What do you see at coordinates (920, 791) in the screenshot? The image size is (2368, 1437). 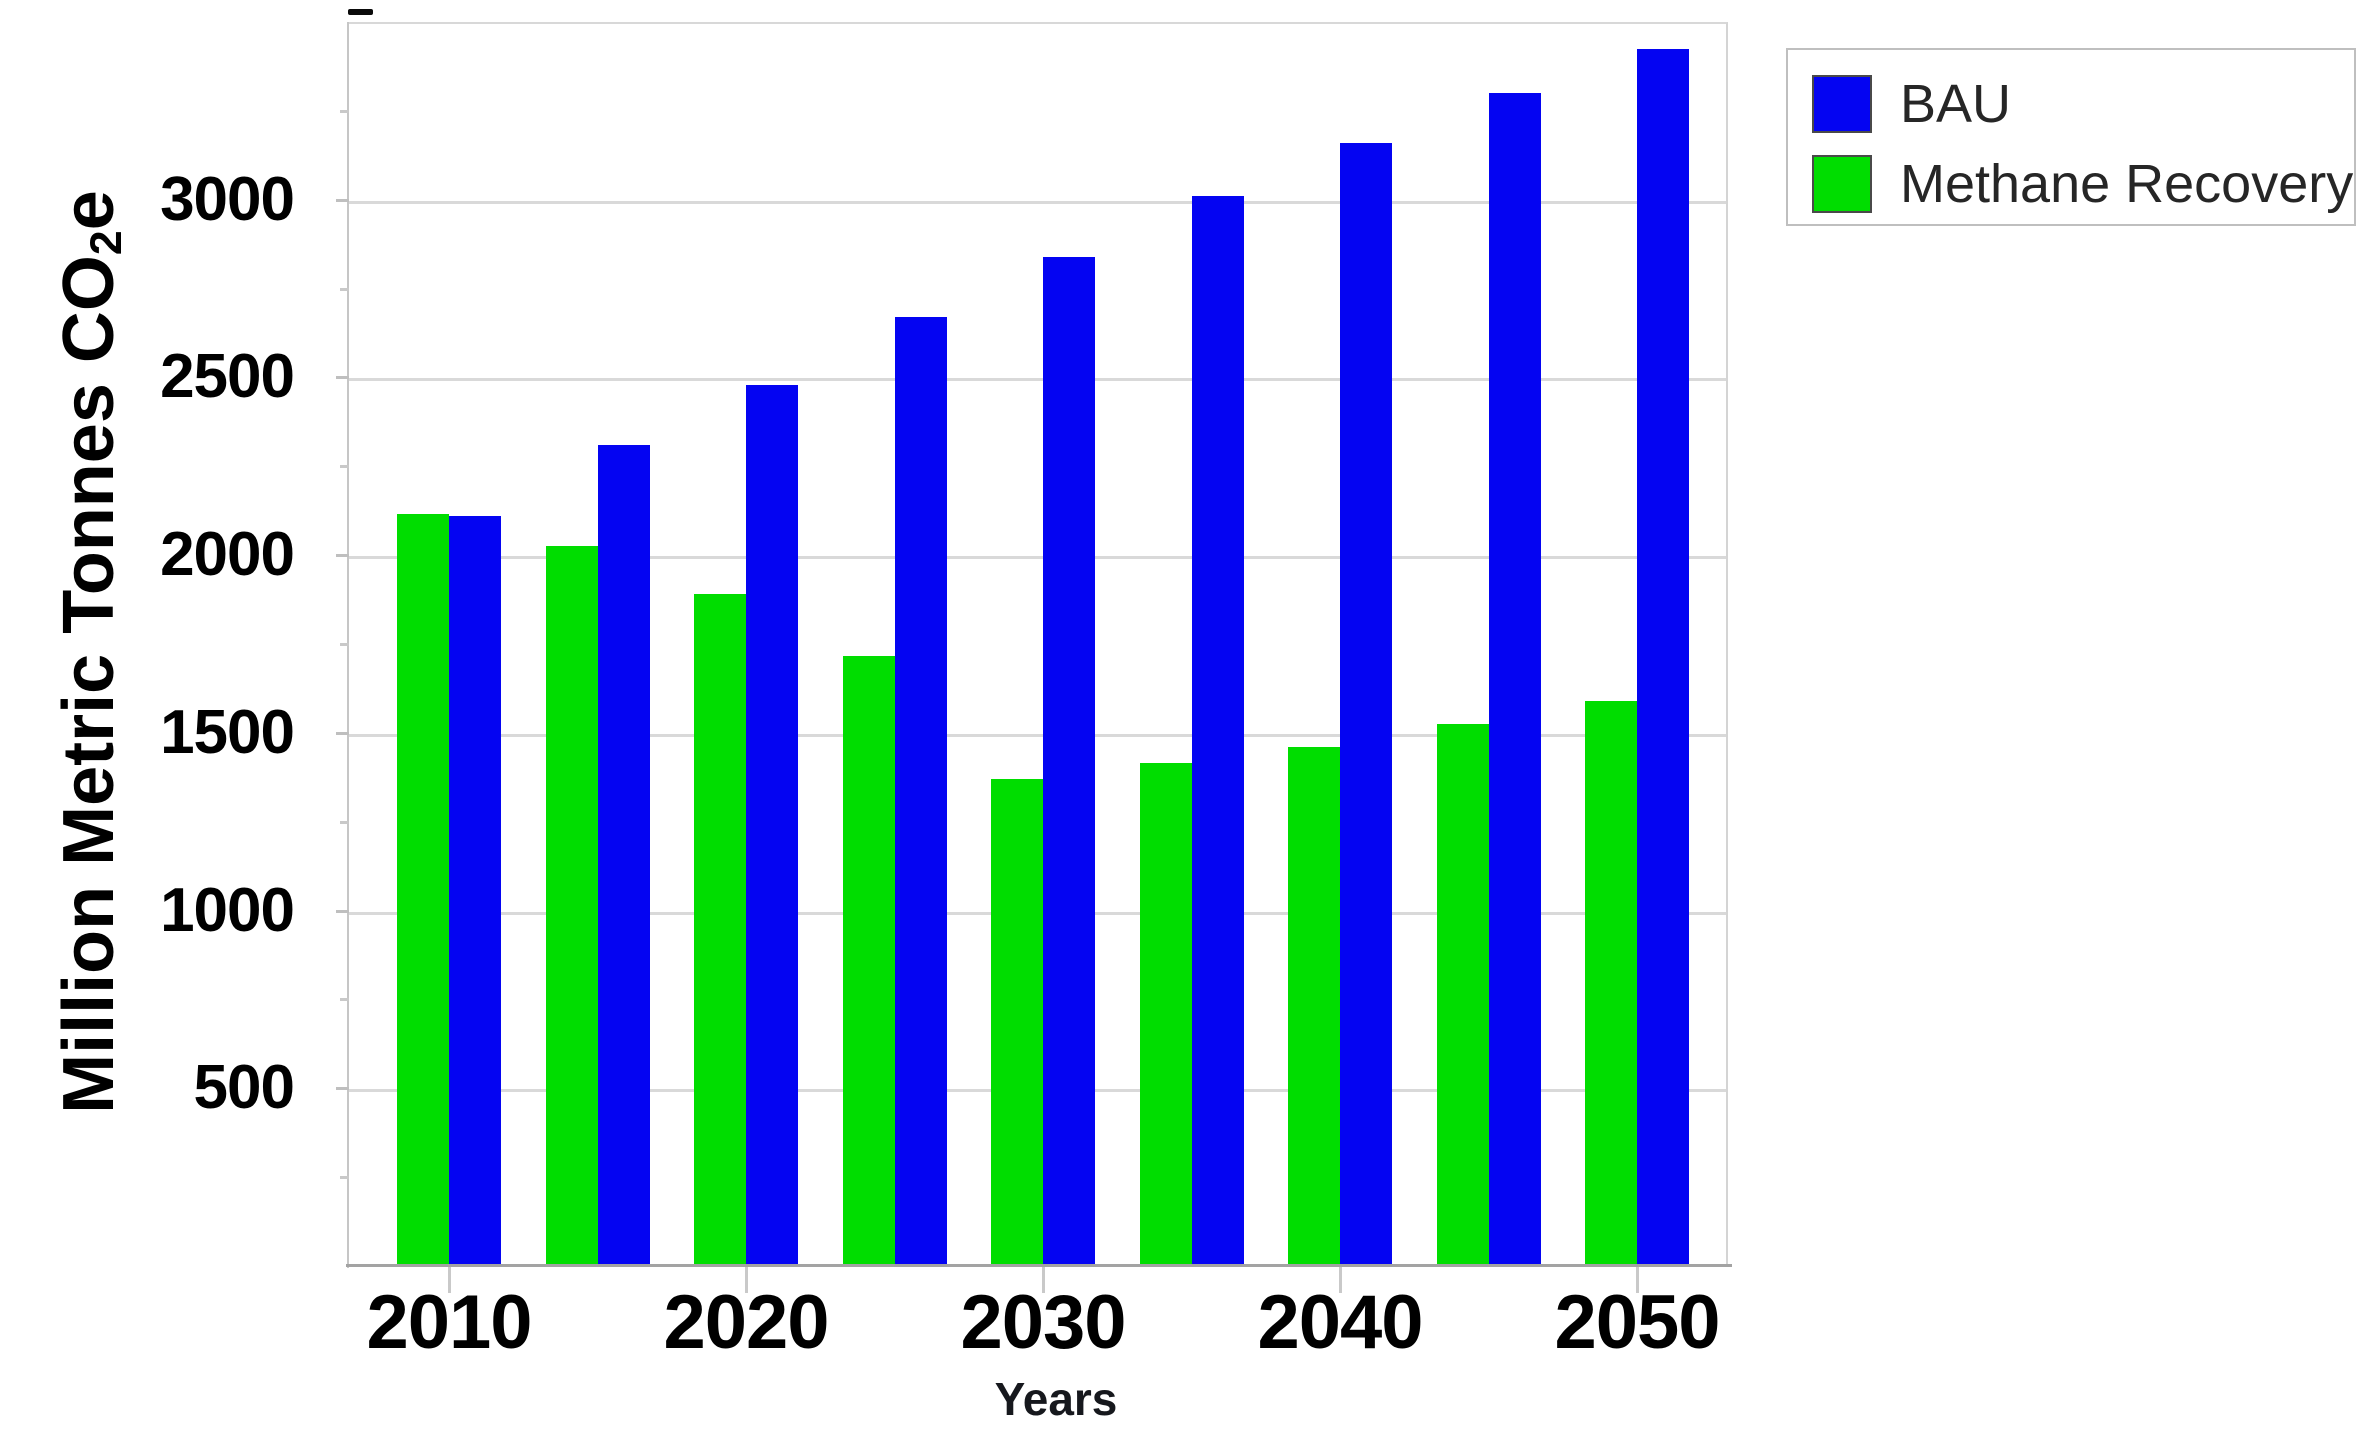 I see `bar-bau-2025` at bounding box center [920, 791].